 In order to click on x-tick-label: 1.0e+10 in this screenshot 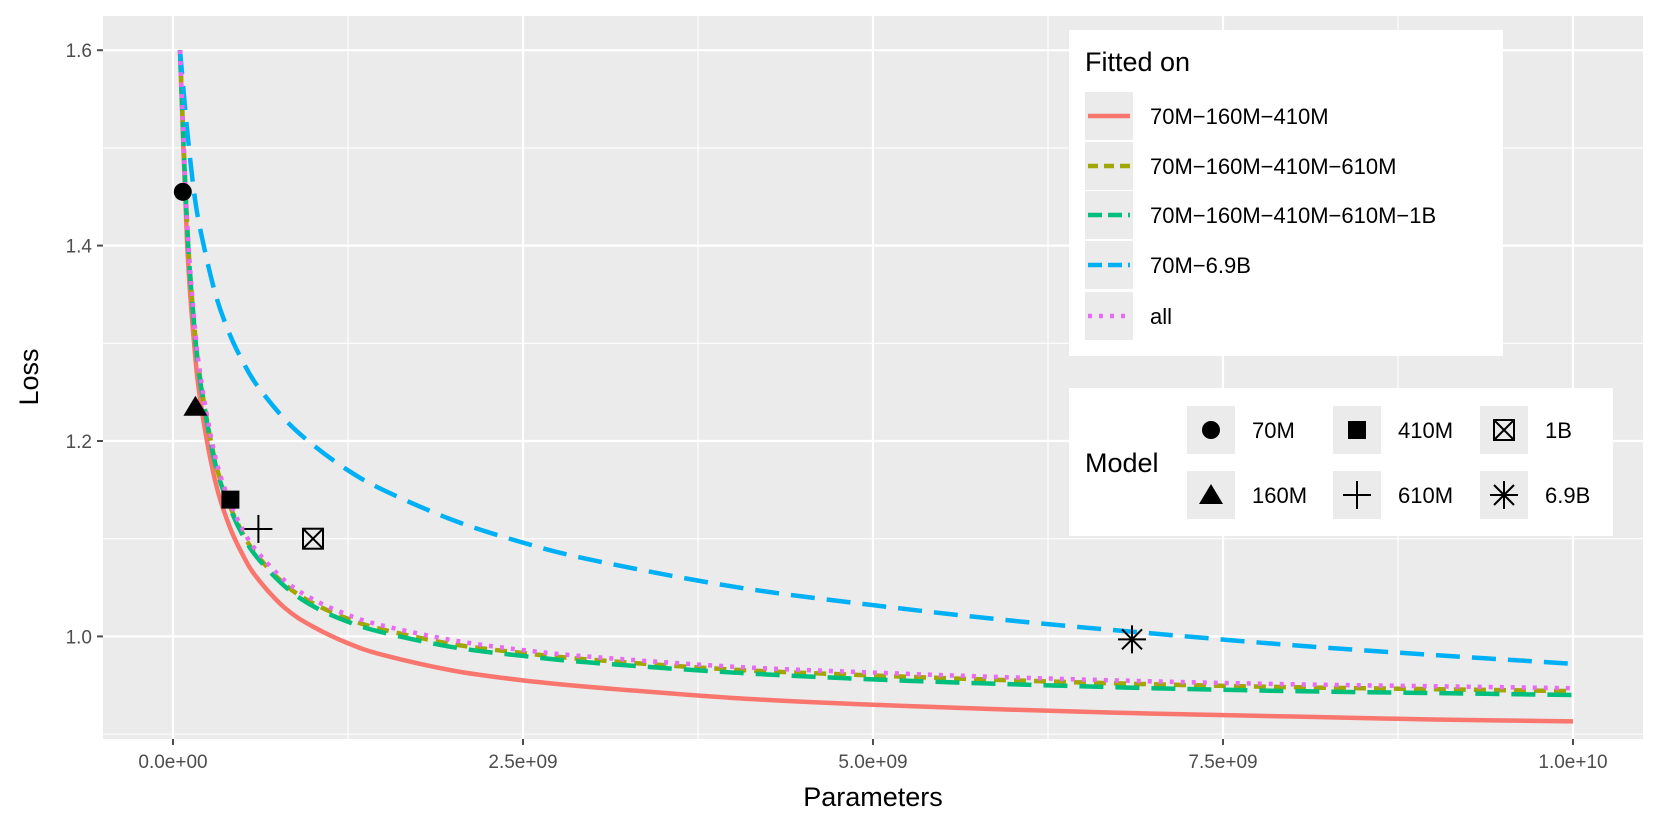, I will do `click(1572, 762)`.